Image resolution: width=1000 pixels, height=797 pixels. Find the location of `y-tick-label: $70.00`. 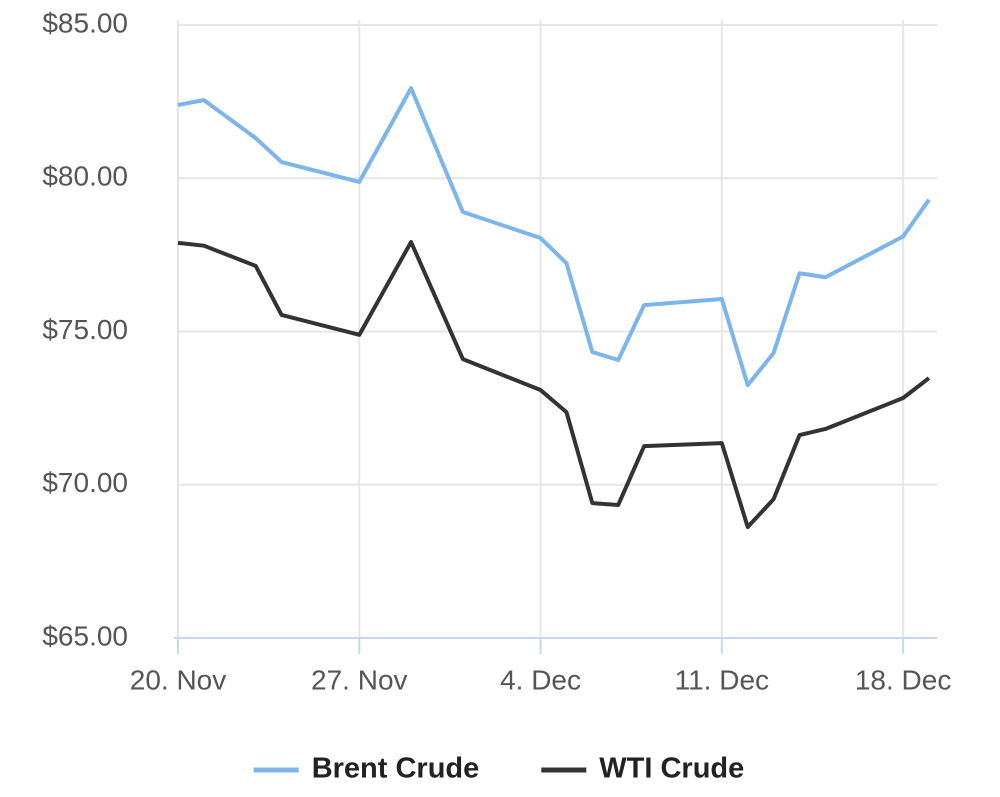

y-tick-label: $70.00 is located at coordinates (85, 482).